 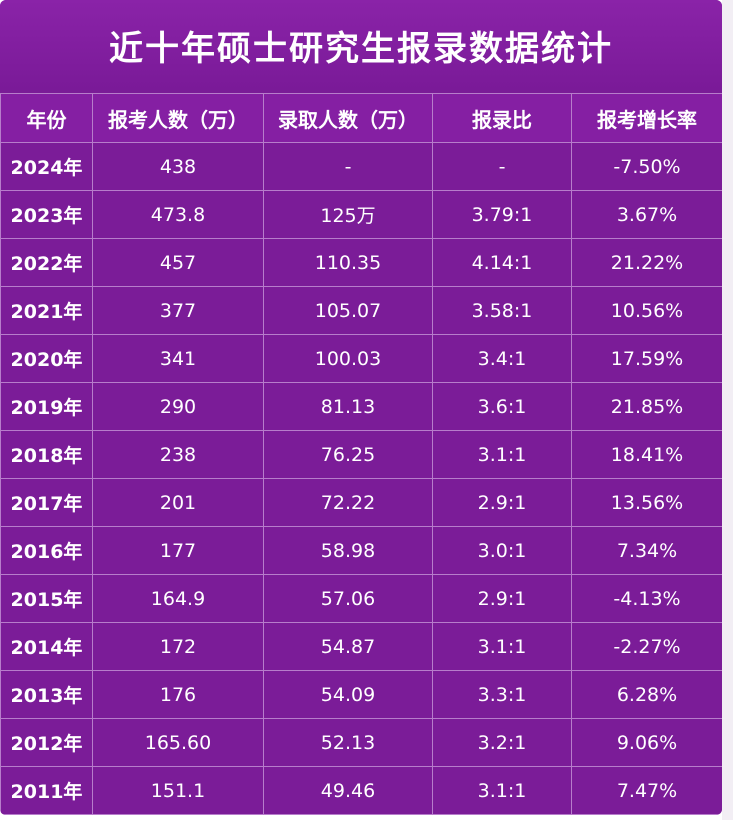 What do you see at coordinates (178, 790) in the screenshot?
I see `cell-applicants: 151.1` at bounding box center [178, 790].